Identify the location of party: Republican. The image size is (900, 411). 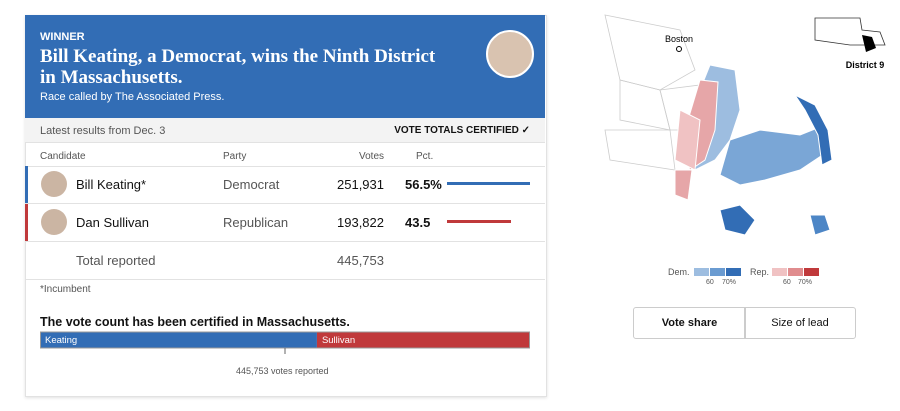
(256, 222).